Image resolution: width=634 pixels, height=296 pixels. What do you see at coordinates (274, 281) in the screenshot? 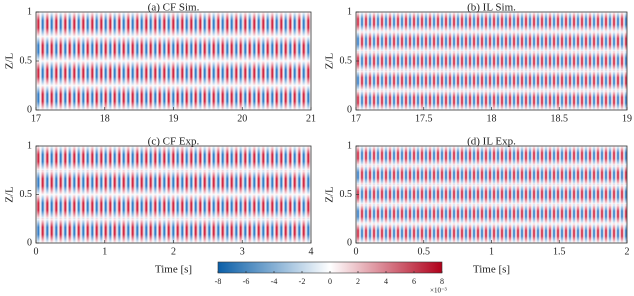
I see `colorbar-tick-label: -4` at bounding box center [274, 281].